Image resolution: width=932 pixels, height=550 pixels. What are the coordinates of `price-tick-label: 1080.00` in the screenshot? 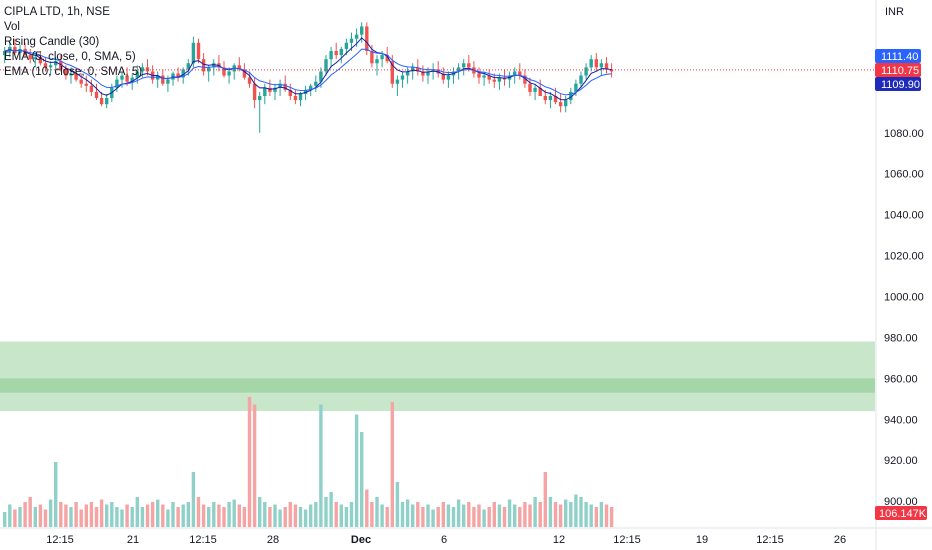 It's located at (904, 134).